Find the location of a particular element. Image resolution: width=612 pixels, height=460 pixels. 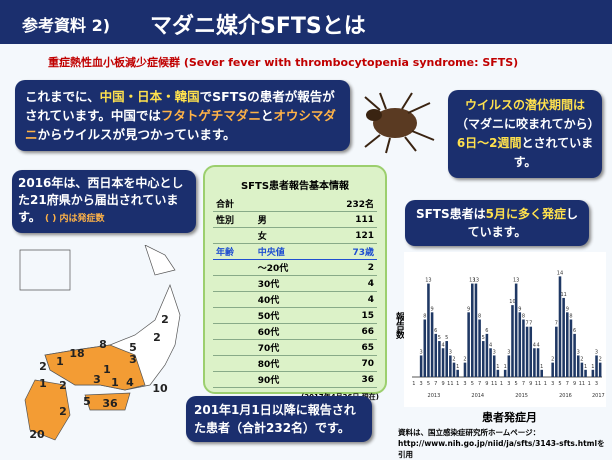

tick-legs is located at coordinates (399, 123).